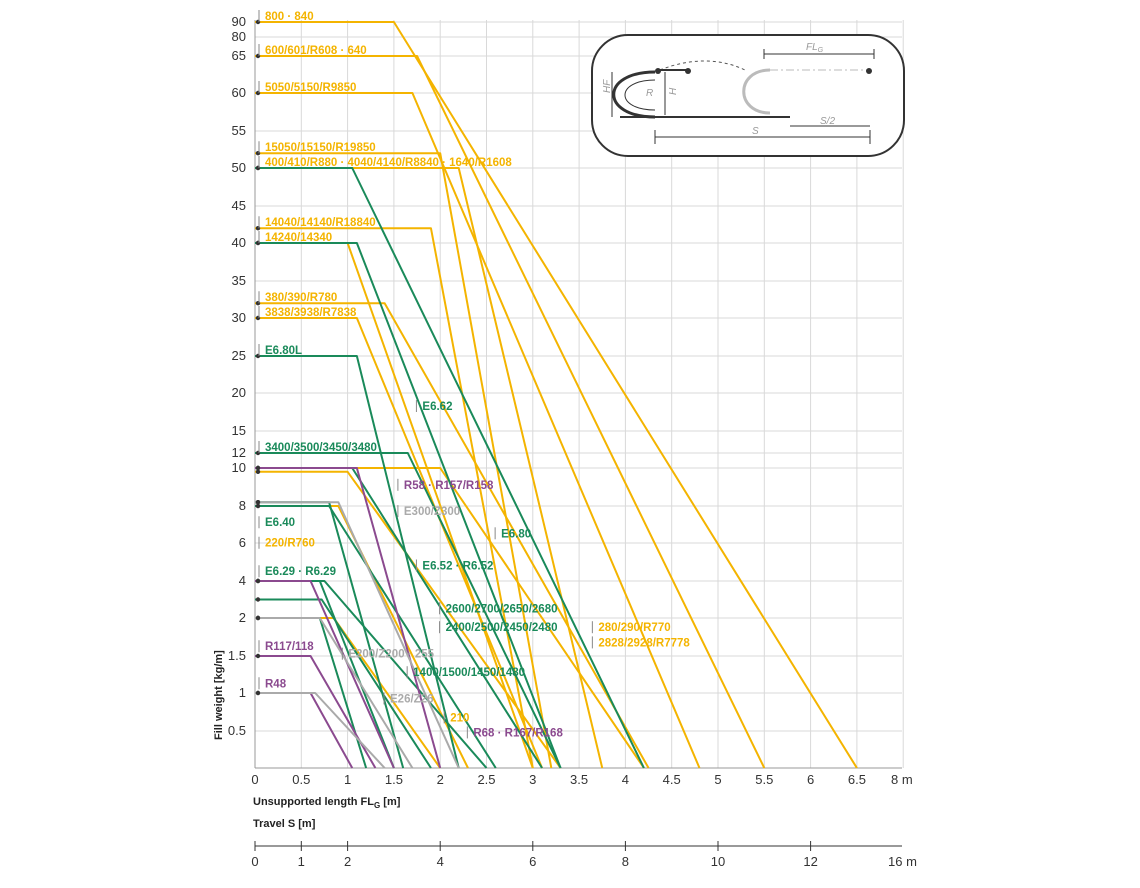  Describe the element at coordinates (311, 313) in the screenshot. I see `series-label: 3838/3938/R7838` at that location.